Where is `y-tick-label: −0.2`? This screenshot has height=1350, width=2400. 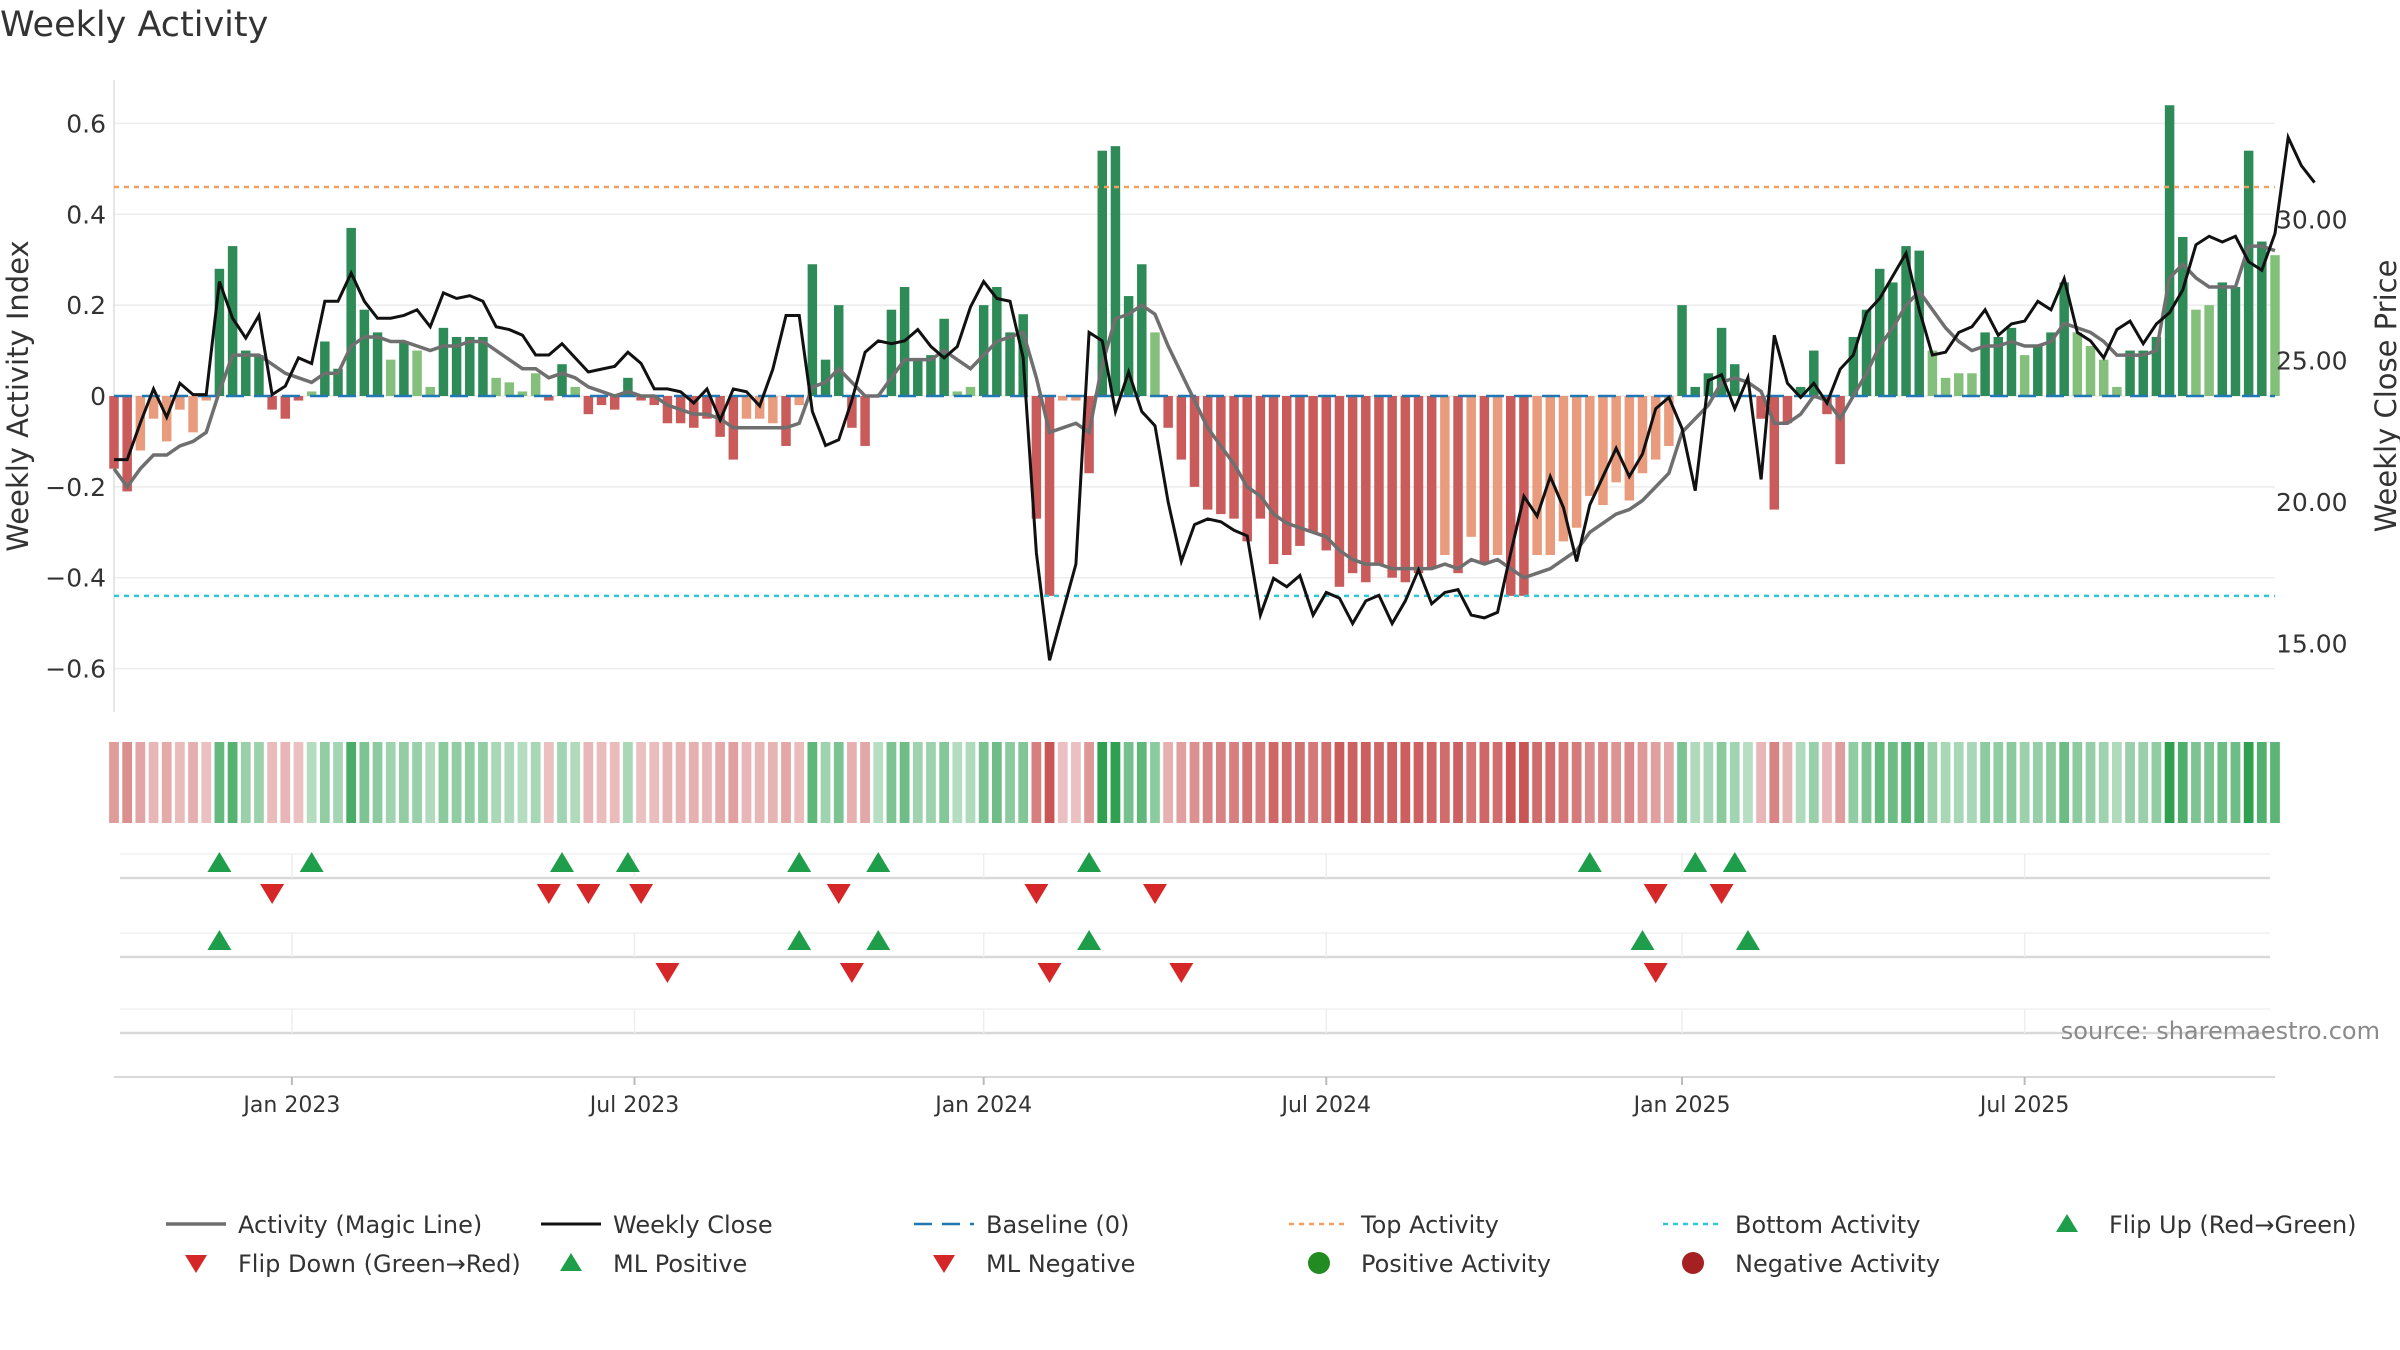
y-tick-label: −0.2 is located at coordinates (75, 487).